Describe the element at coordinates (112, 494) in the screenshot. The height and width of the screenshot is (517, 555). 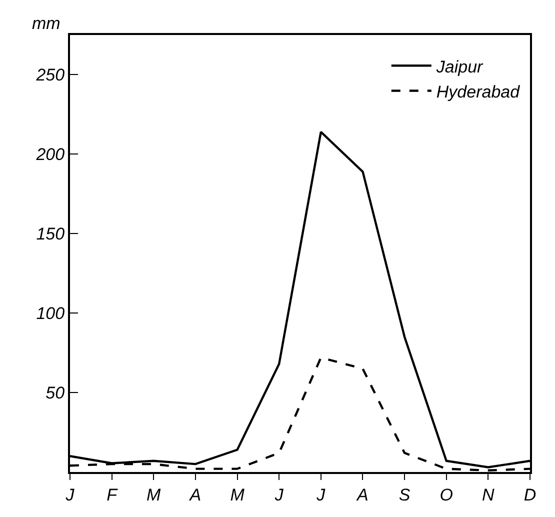
I see `x-tick-label: F` at that location.